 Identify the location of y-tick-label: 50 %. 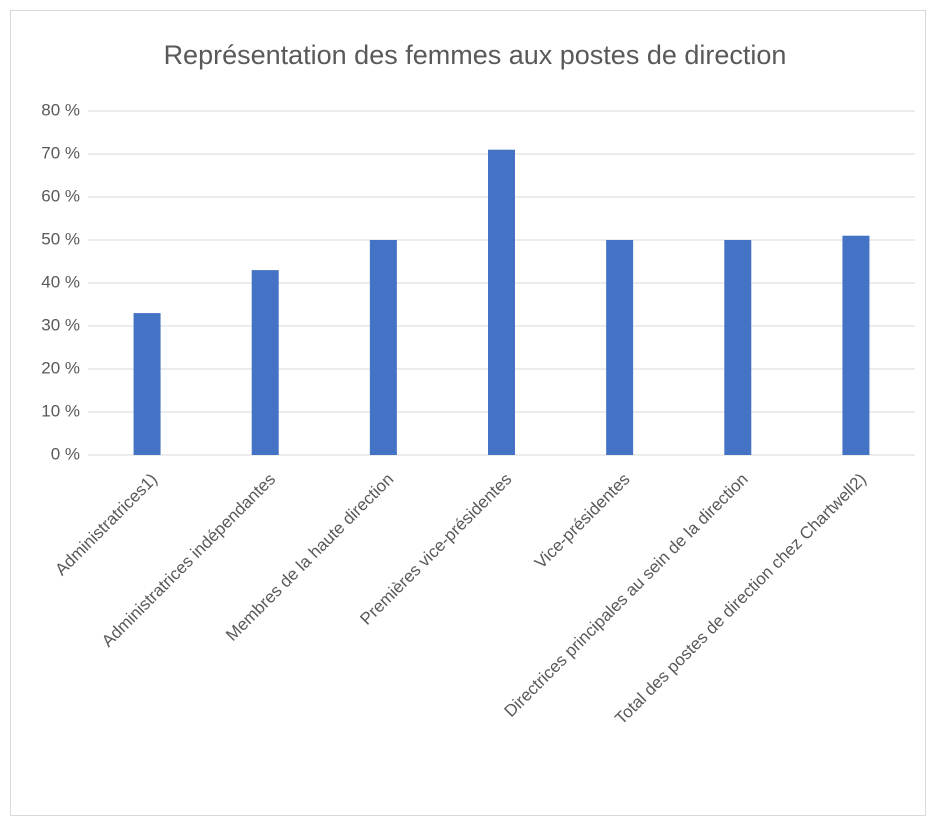
(60, 238).